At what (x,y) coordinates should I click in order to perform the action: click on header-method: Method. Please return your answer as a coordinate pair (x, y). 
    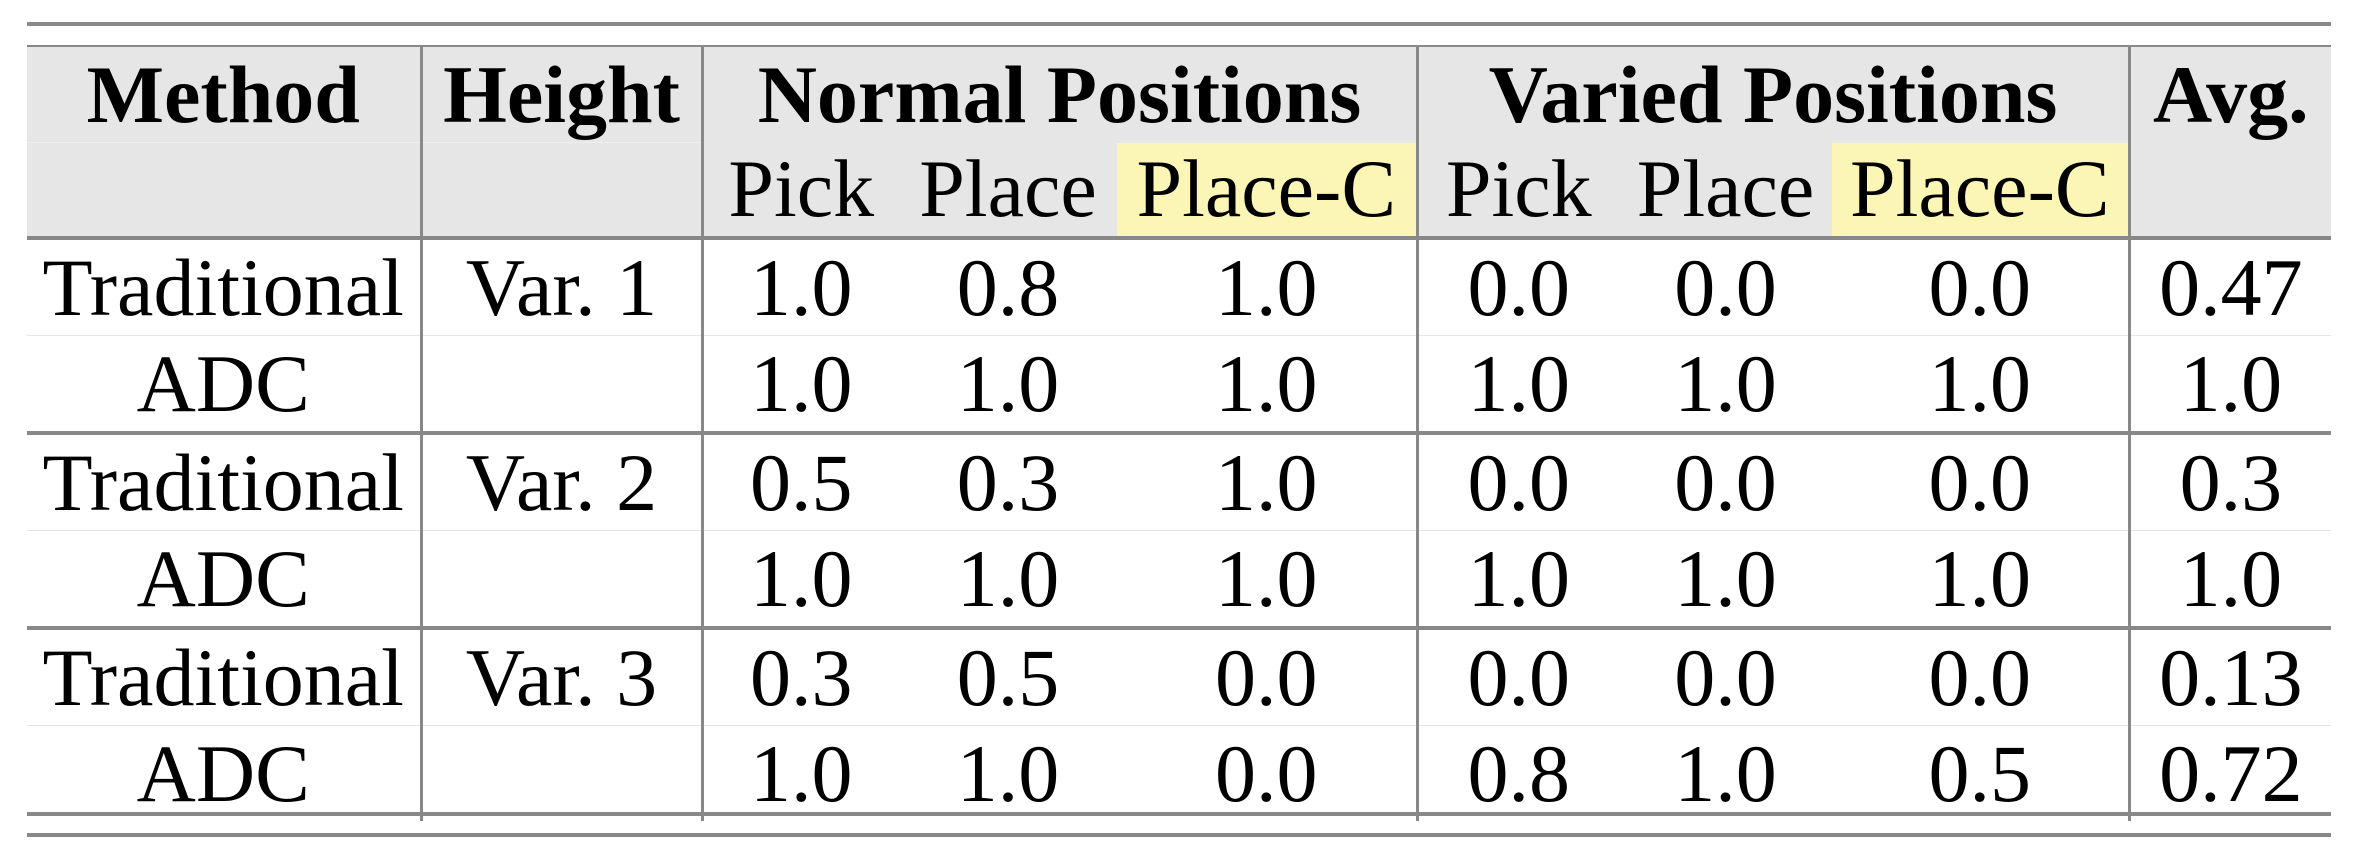
    Looking at the image, I should click on (224, 95).